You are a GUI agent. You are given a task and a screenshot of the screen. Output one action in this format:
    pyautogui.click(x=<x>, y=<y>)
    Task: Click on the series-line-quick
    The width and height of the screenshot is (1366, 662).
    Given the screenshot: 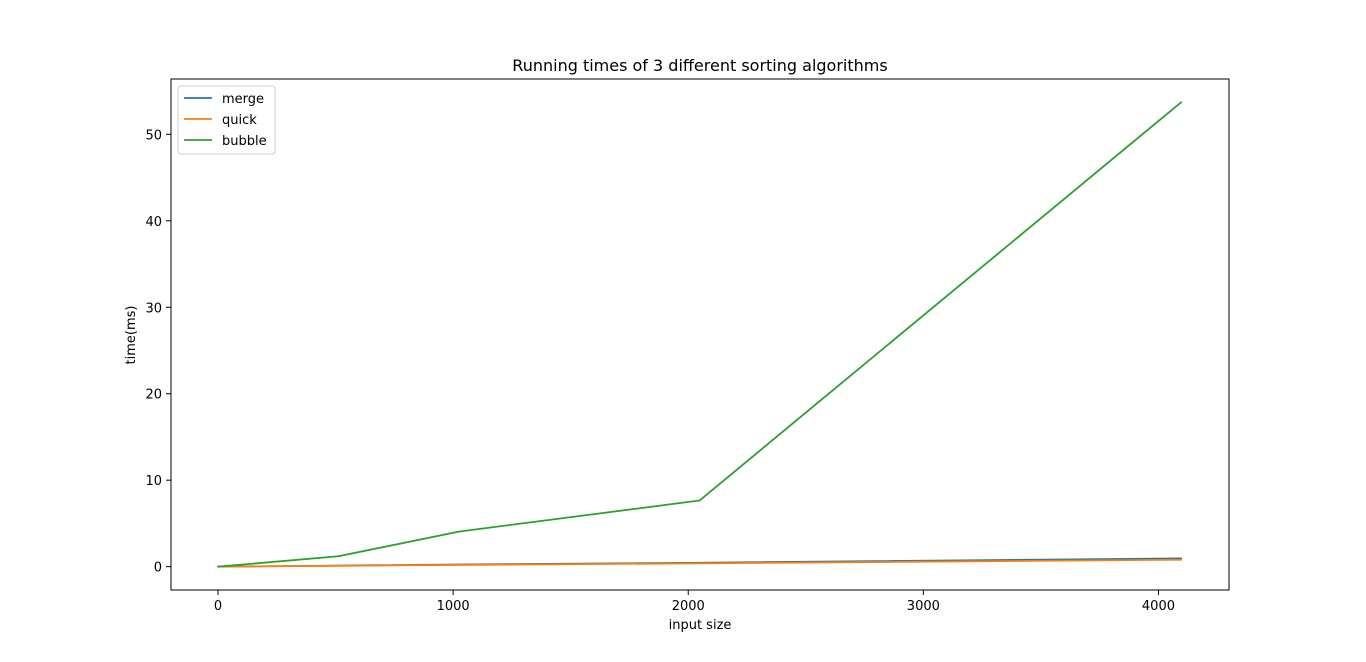 What is the action you would take?
    pyautogui.click(x=699, y=563)
    